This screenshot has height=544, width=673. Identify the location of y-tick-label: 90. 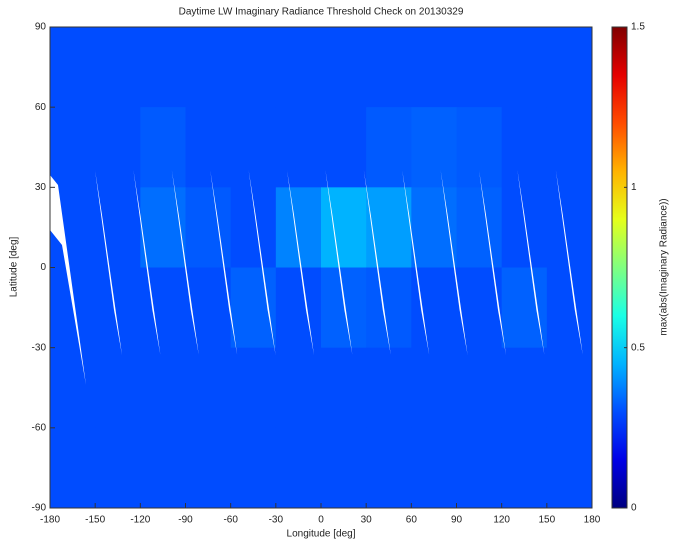
(41, 27).